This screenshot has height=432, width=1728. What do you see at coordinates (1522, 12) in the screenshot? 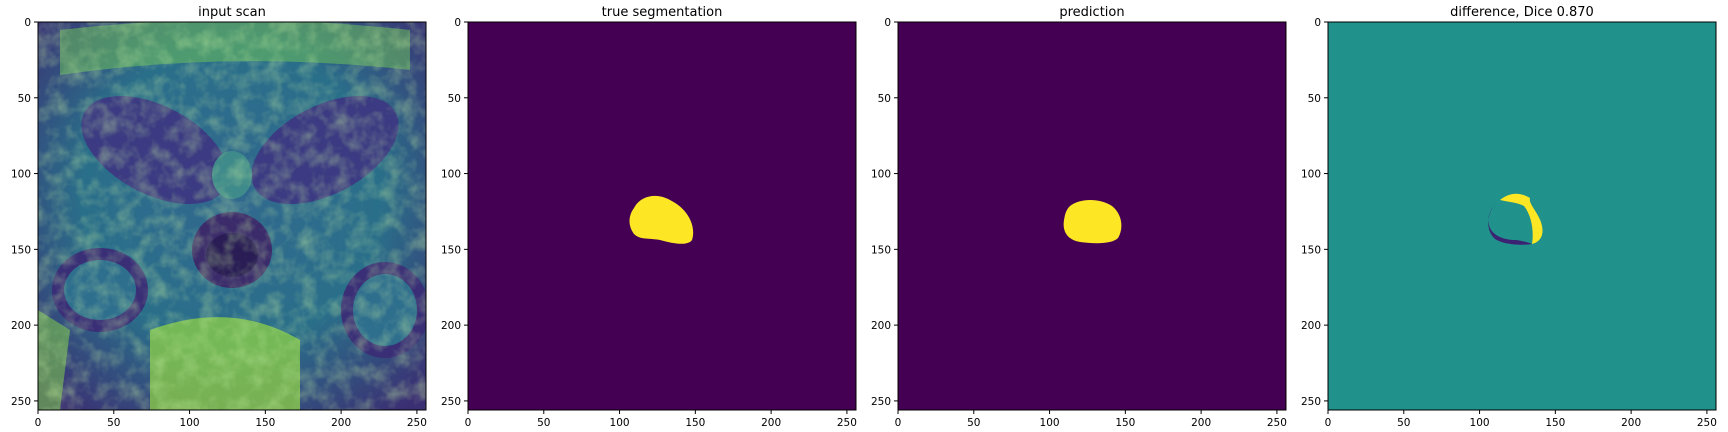
I see `panel-title: difference, Dice 0.870` at bounding box center [1522, 12].